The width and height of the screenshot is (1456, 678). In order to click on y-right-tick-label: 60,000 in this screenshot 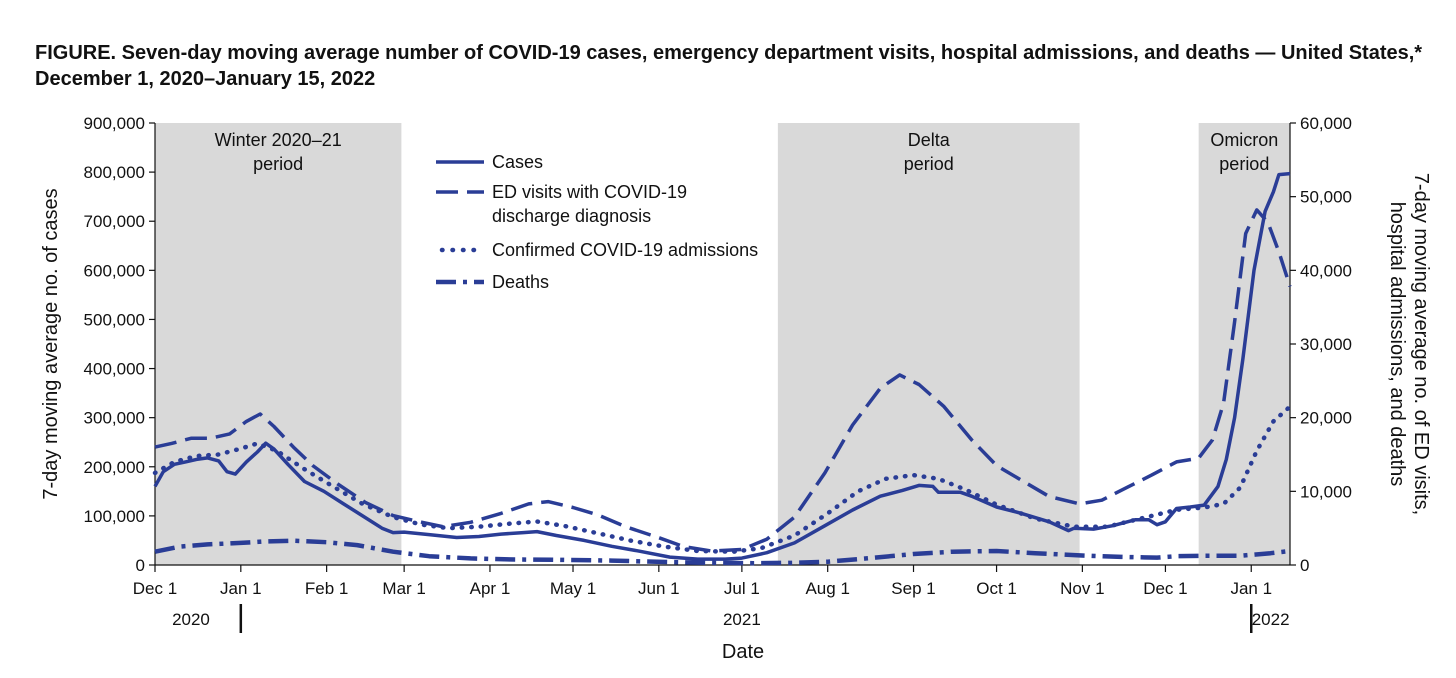, I will do `click(1326, 123)`.